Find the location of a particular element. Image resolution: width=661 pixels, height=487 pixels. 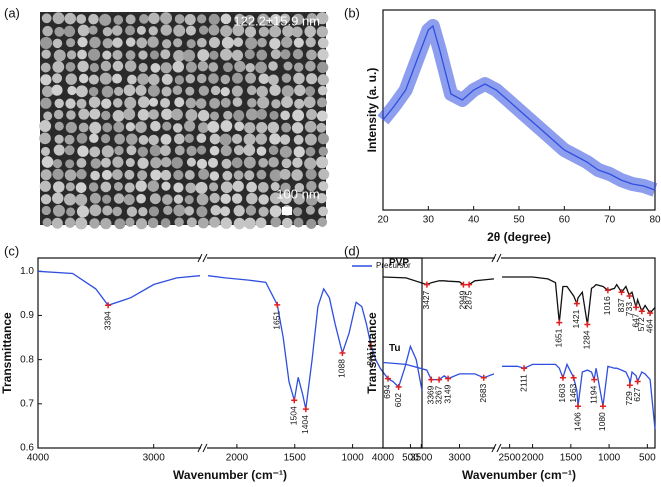

y-axis-label: Intensity (a. u.) is located at coordinates (372, 110).